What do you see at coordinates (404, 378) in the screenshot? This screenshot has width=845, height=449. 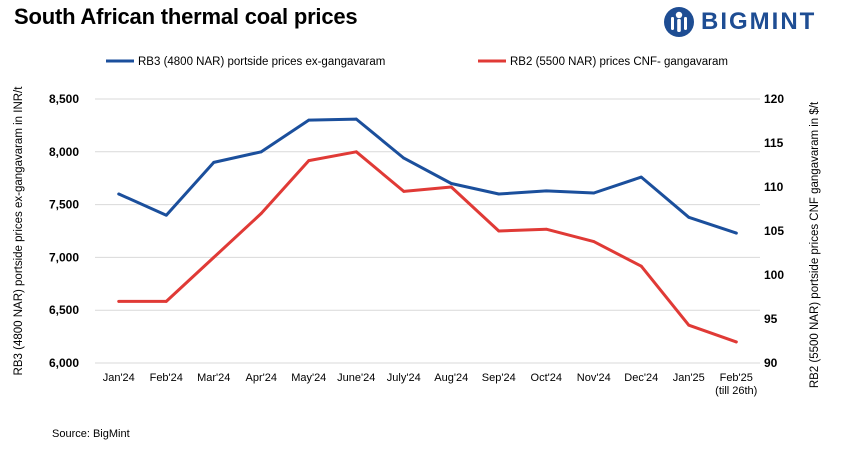 I see `x-tick-label: July'24` at bounding box center [404, 378].